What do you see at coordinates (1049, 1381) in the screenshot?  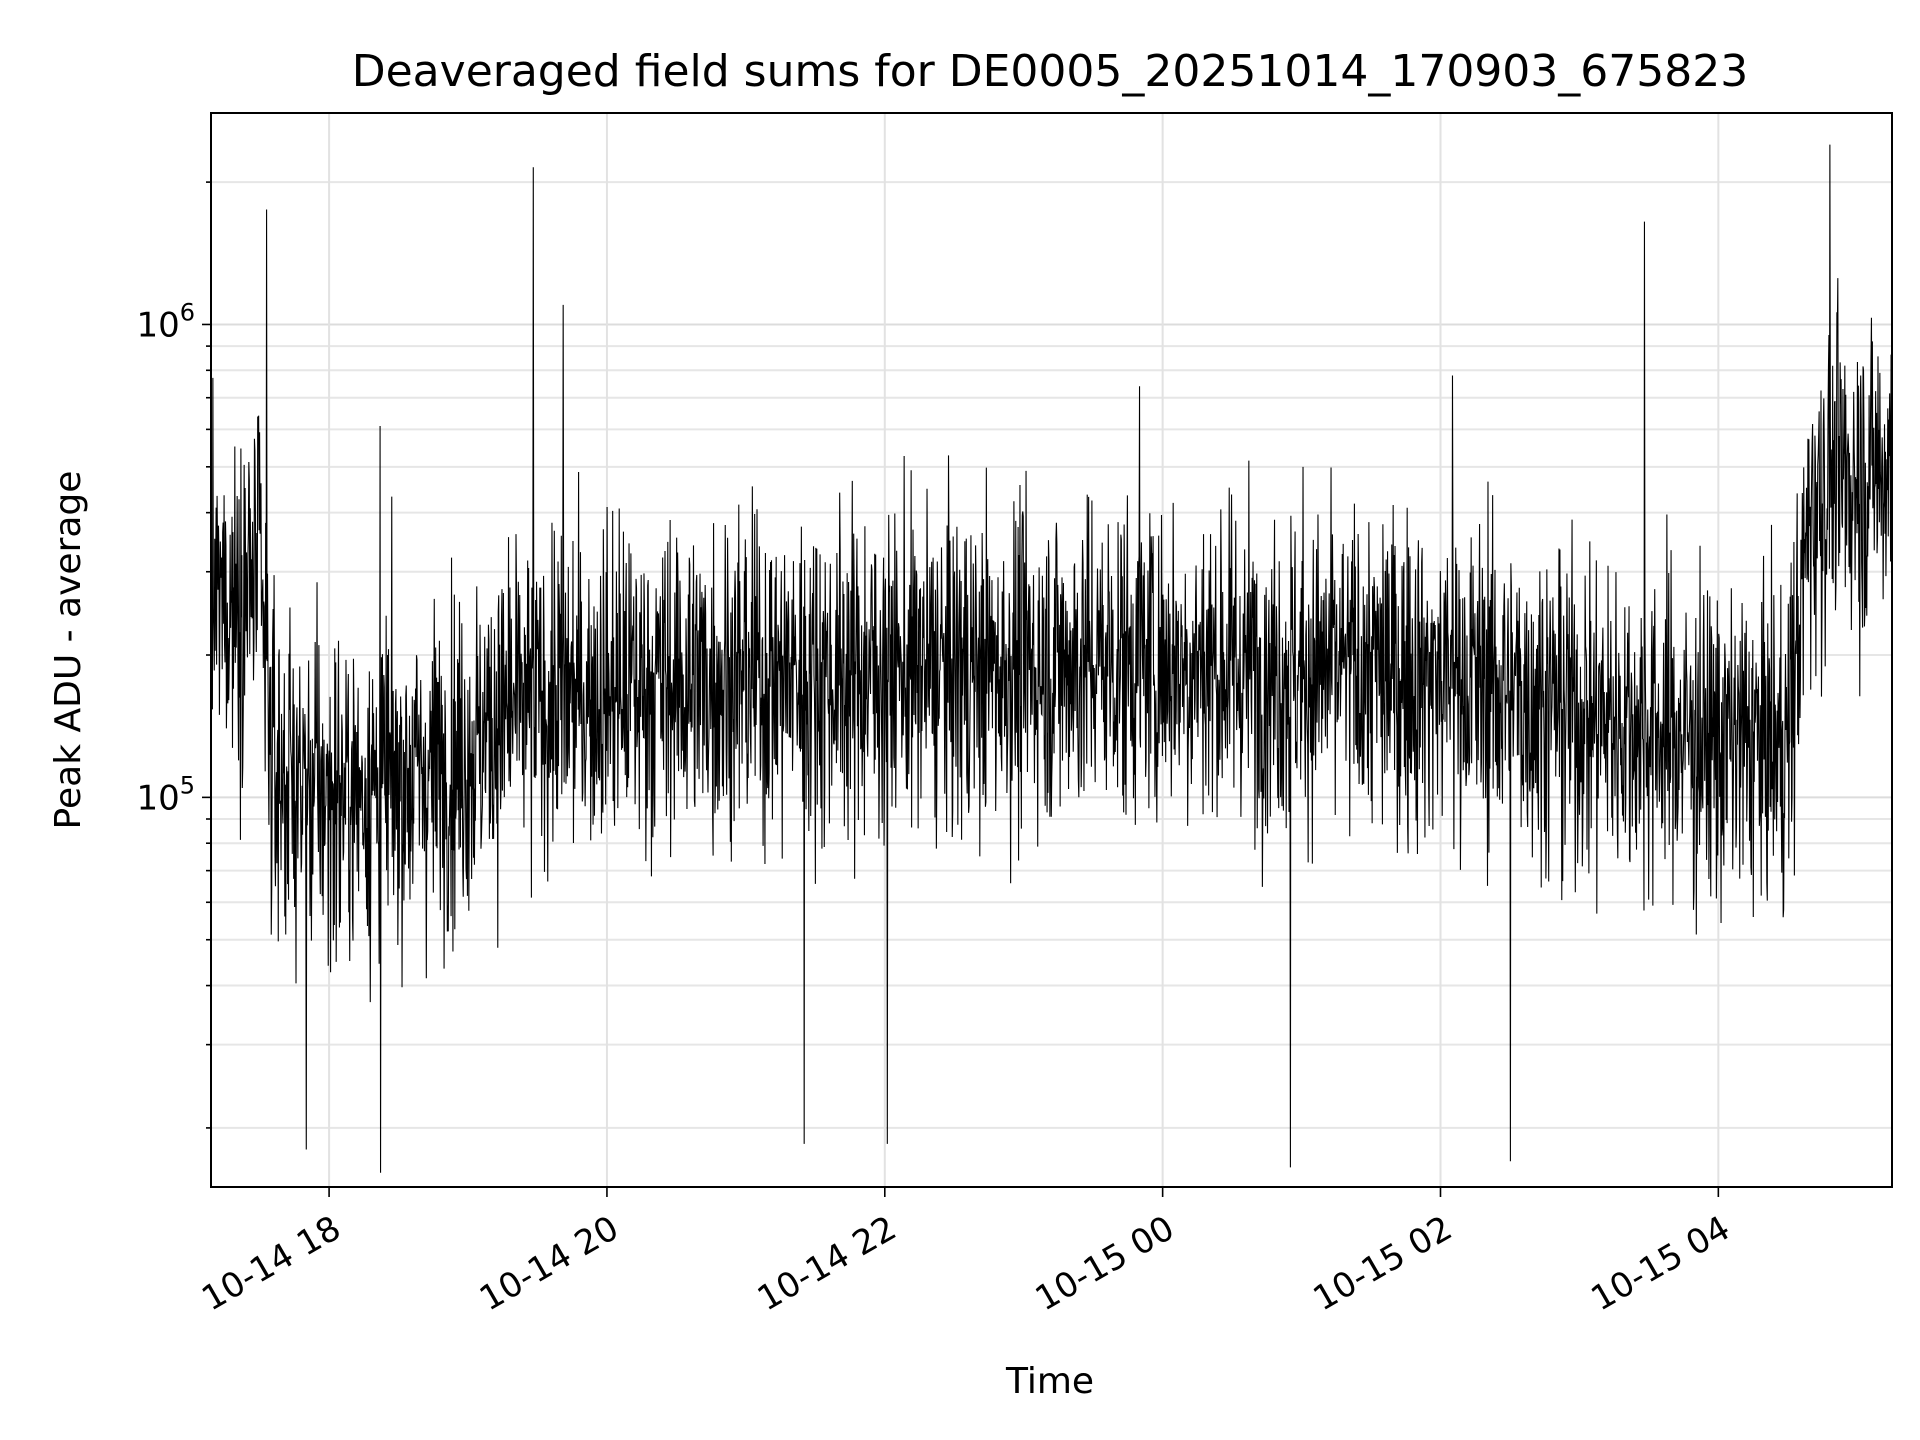 I see `x-axis-label: Time` at bounding box center [1049, 1381].